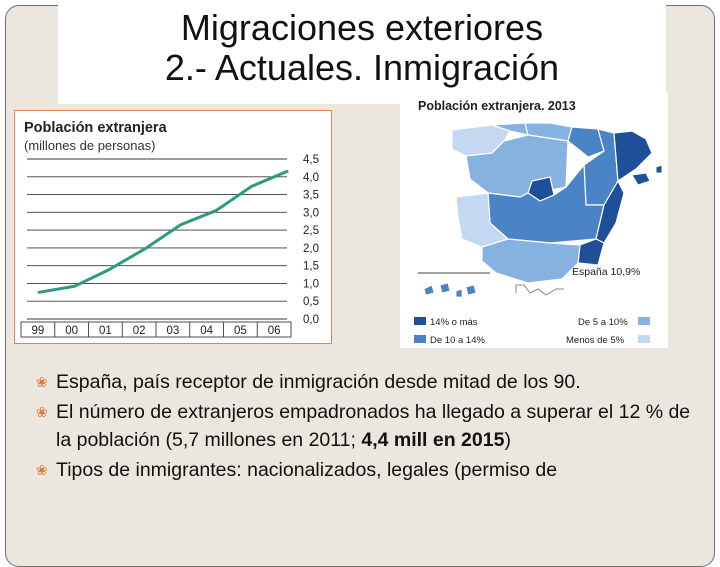  Describe the element at coordinates (531, 261) in the screenshot. I see `map-region-andalucia` at that location.